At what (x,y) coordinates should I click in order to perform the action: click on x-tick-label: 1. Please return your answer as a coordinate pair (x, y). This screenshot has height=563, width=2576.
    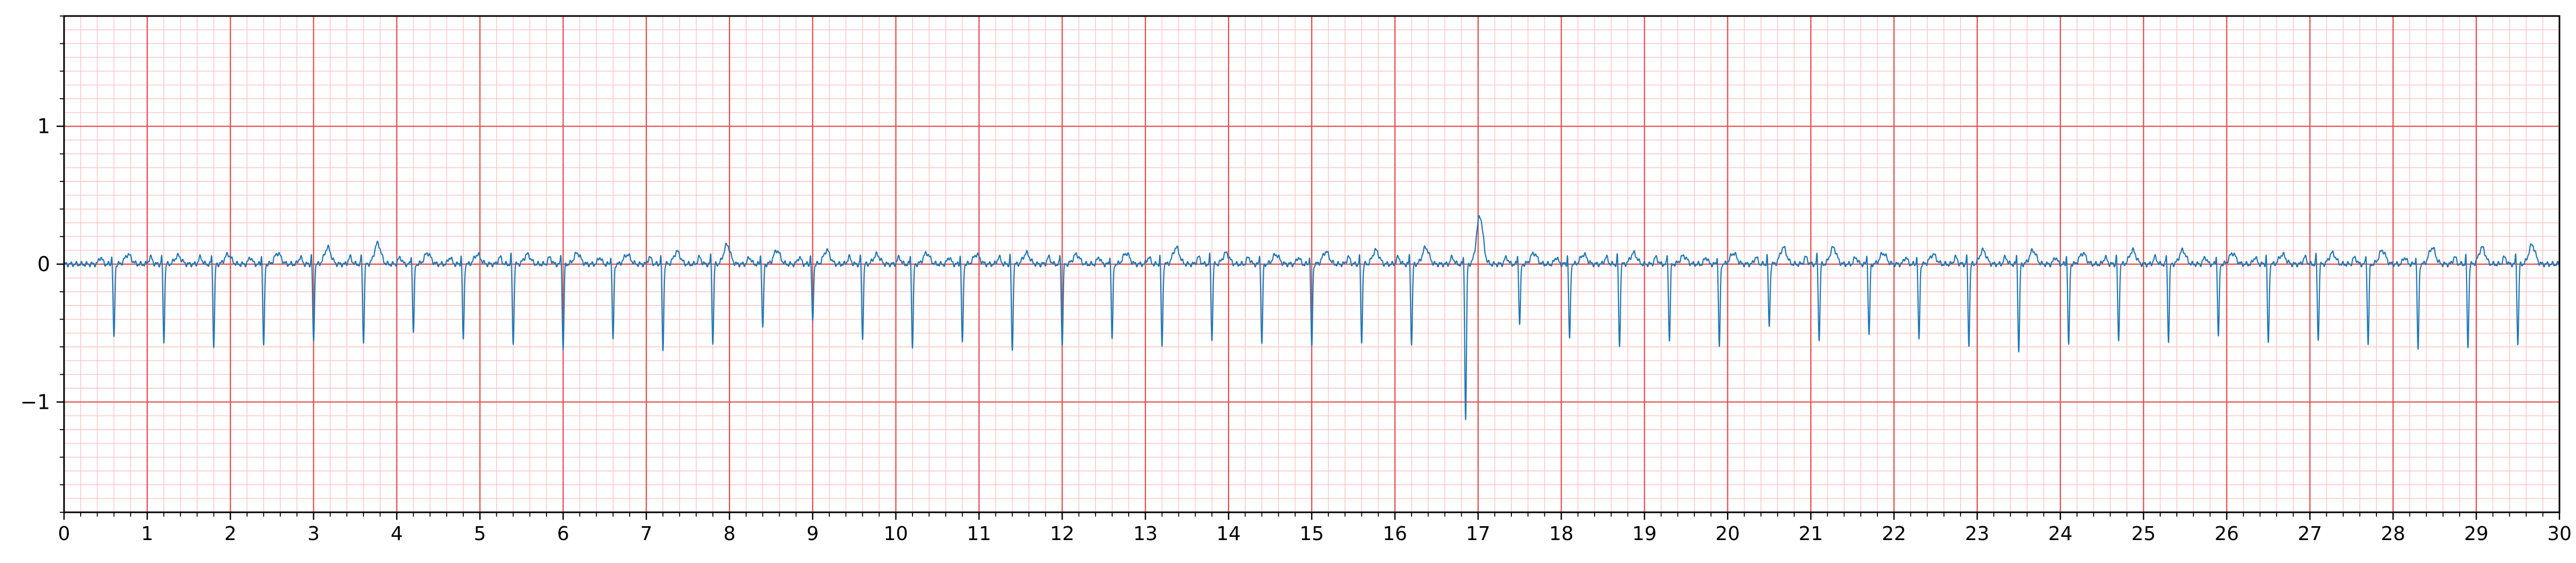
    Looking at the image, I should click on (147, 534).